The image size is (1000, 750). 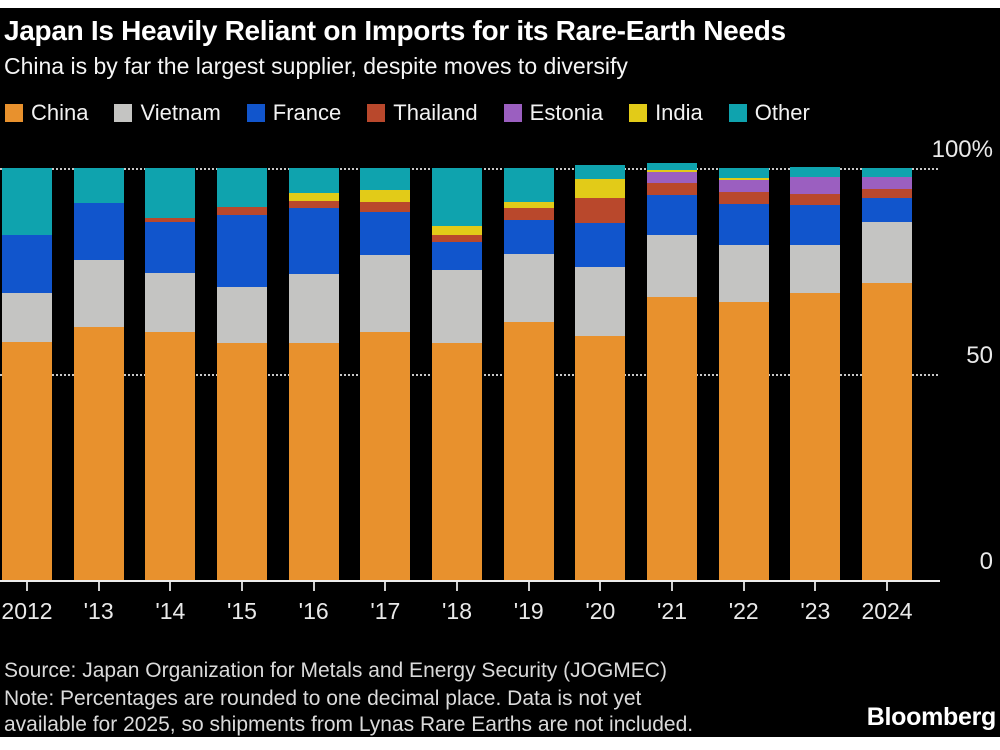 I want to click on bar-segment-16-other, so click(x=313, y=180).